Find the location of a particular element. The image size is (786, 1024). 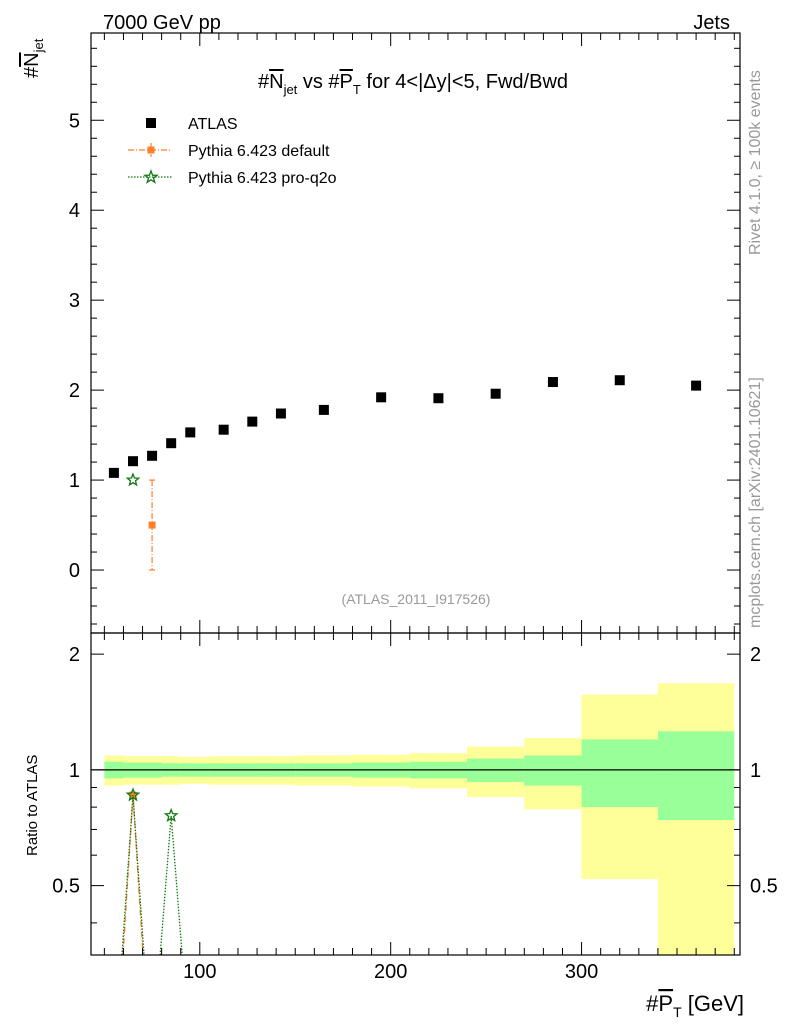

legend-label-default: Pythia 6.423 default is located at coordinates (259, 151).